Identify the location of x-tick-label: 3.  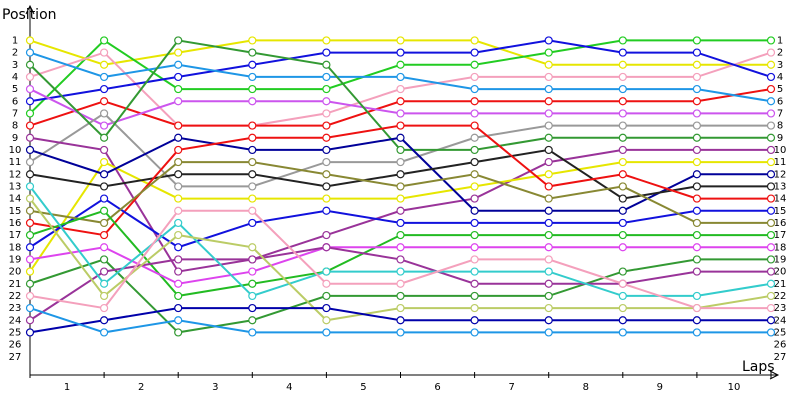
(215, 387).